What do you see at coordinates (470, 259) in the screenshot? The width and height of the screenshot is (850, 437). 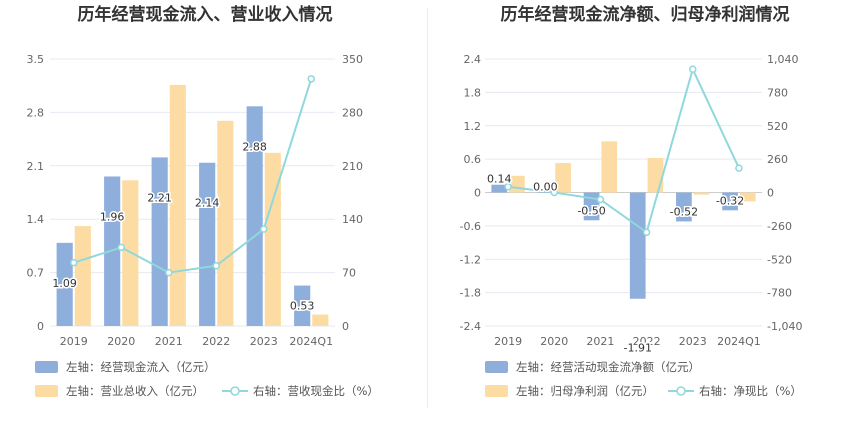 I see `left-axis-tick-label: -1.2` at bounding box center [470, 259].